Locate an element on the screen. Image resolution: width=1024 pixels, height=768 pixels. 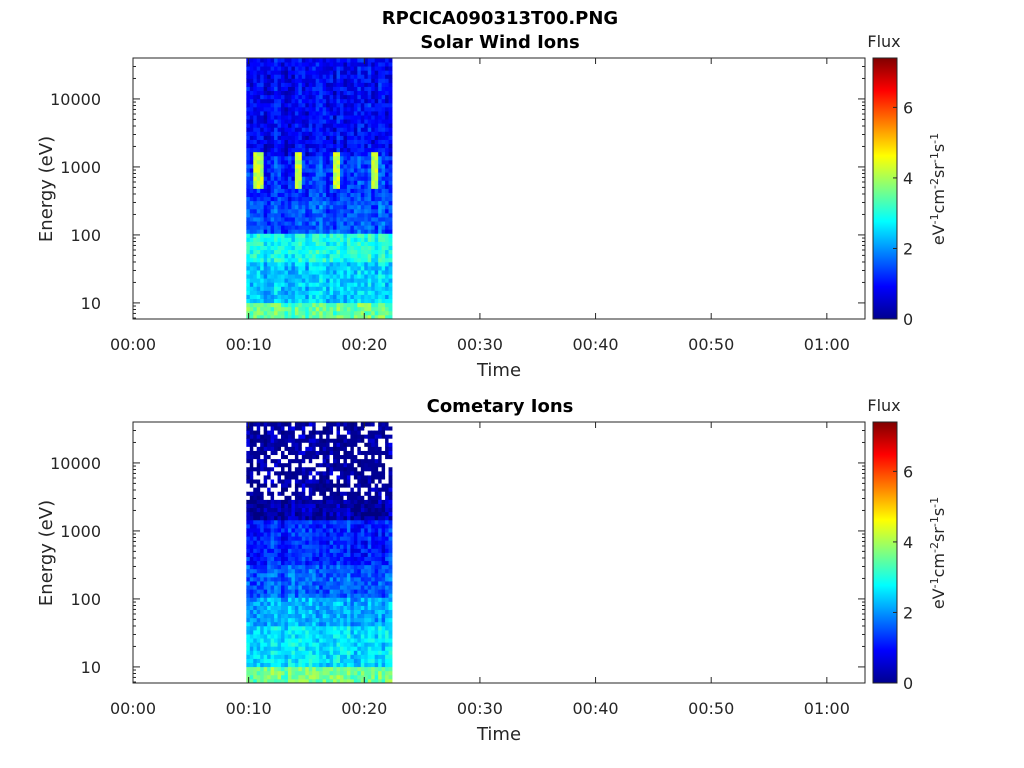
x-tick-label: 00:40 is located at coordinates (596, 344).